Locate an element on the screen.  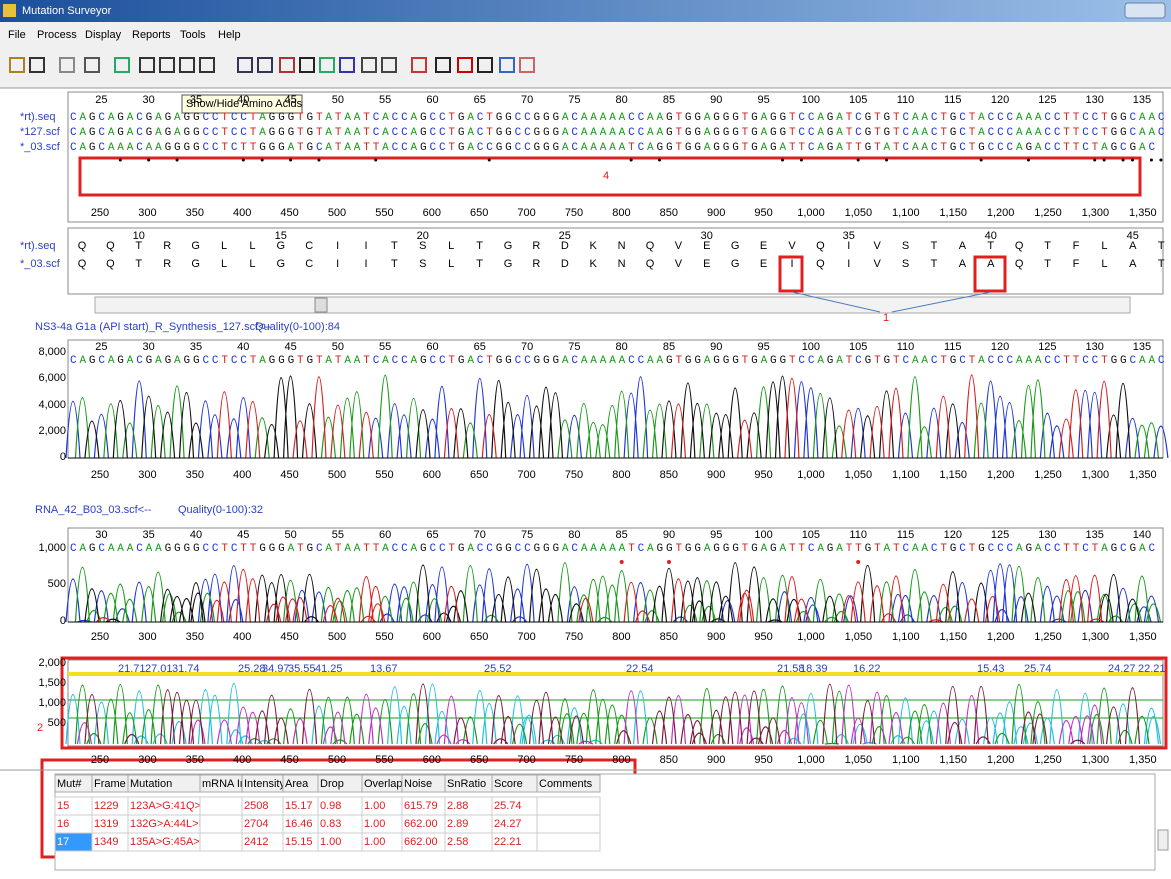
amino-acid: Q is located at coordinates (650, 246).